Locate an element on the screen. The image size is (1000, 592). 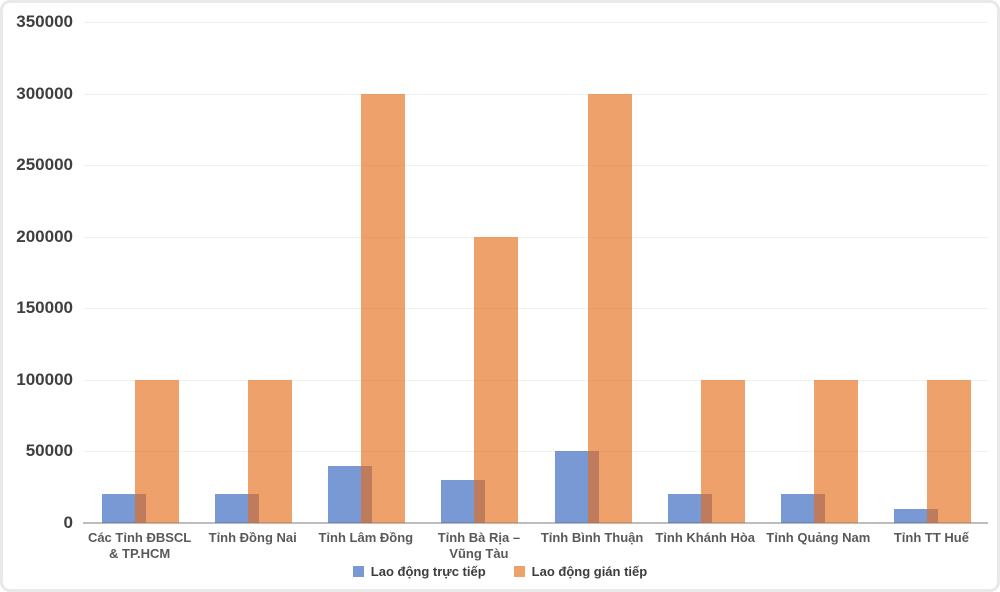
legend-item-direct: Lao động trực tiếp is located at coordinates (419, 571).